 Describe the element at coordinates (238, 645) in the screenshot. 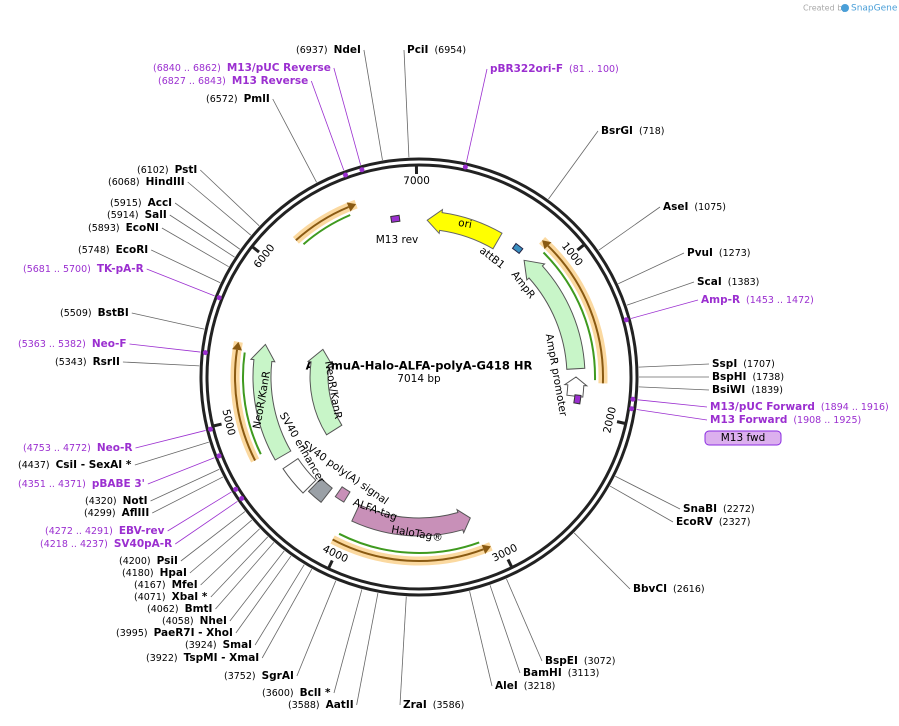

I see `site-name: SmaI` at that location.